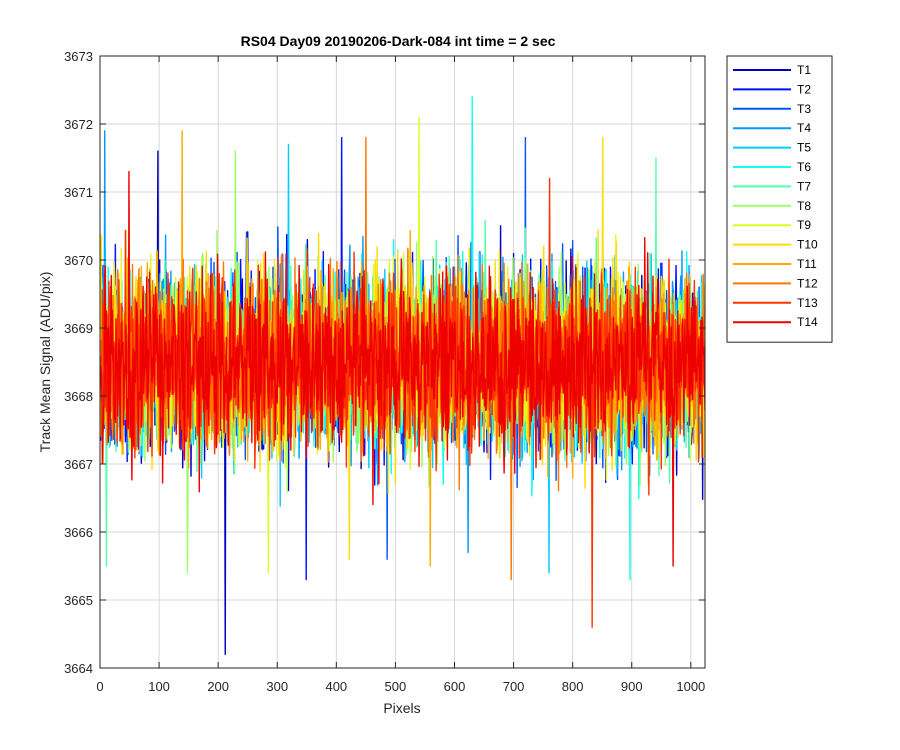  Describe the element at coordinates (78, 464) in the screenshot. I see `y-tick-label: 3667` at that location.